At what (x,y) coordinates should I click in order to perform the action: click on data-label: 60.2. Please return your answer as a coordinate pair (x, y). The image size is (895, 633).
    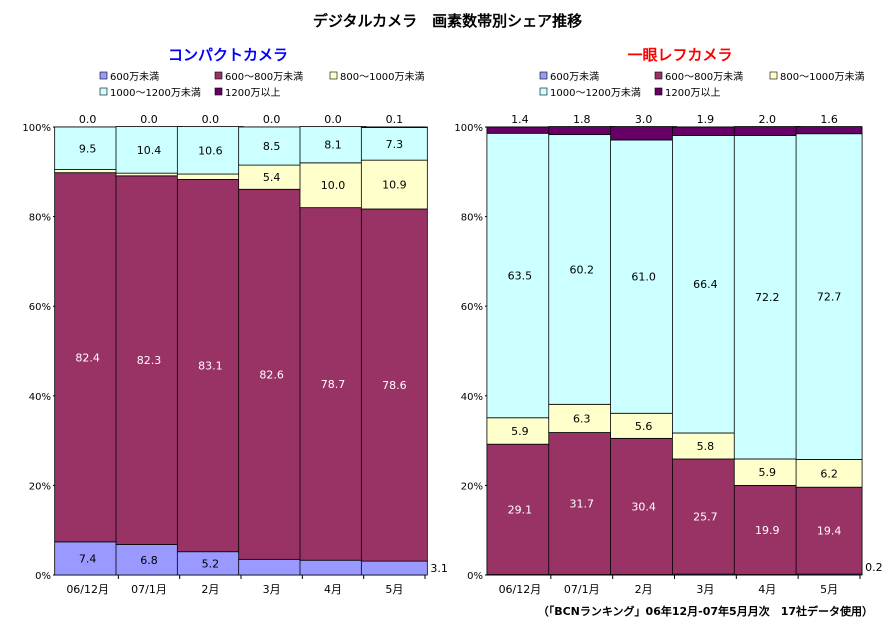
    Looking at the image, I should click on (582, 269).